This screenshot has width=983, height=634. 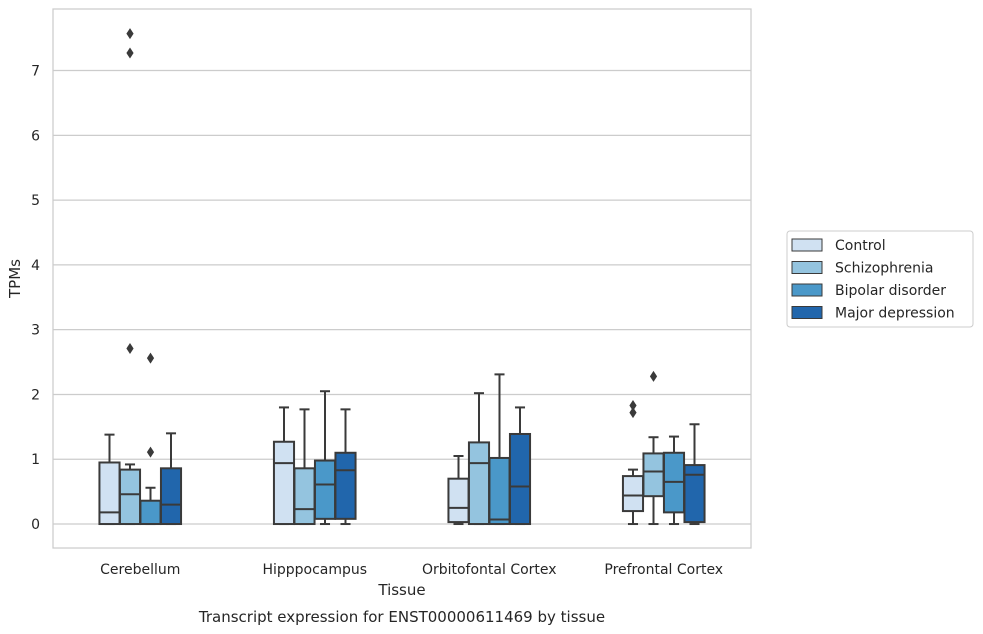 What do you see at coordinates (35, 72) in the screenshot?
I see `y-tick-label: 7` at bounding box center [35, 72].